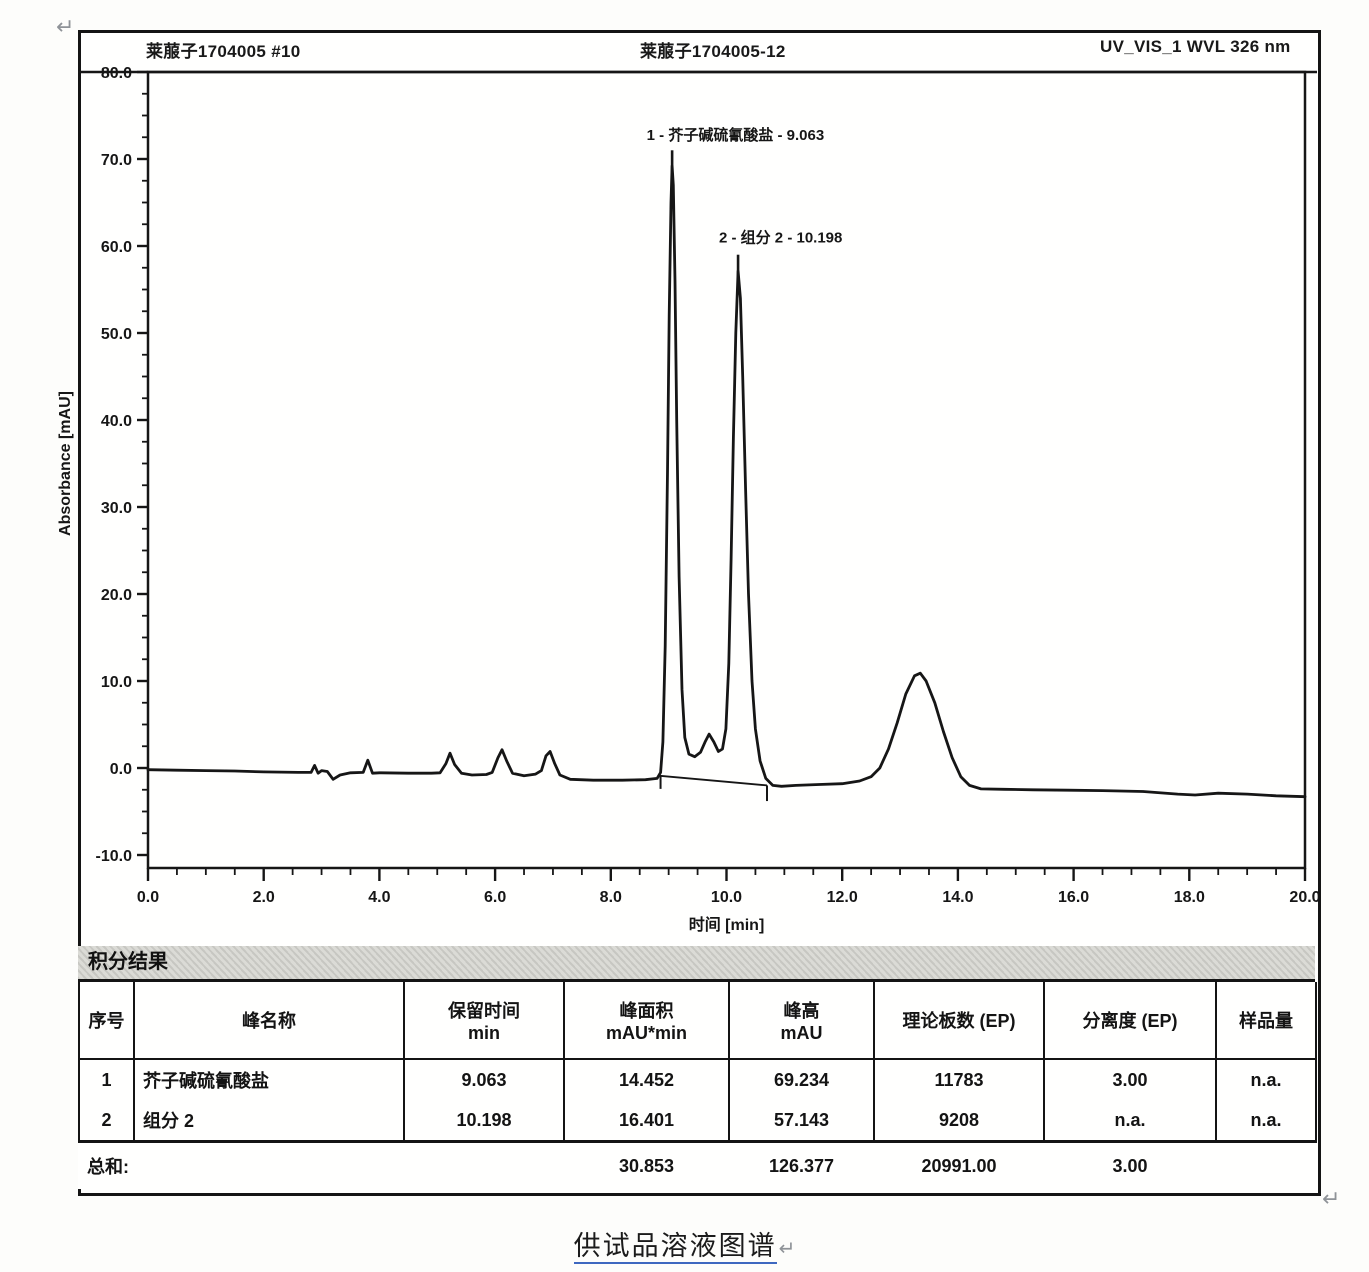 This screenshot has height=1272, width=1369. I want to click on svg-text: 1 - 芥子碱硫氰酸盐 - 9.063, so click(736, 135).